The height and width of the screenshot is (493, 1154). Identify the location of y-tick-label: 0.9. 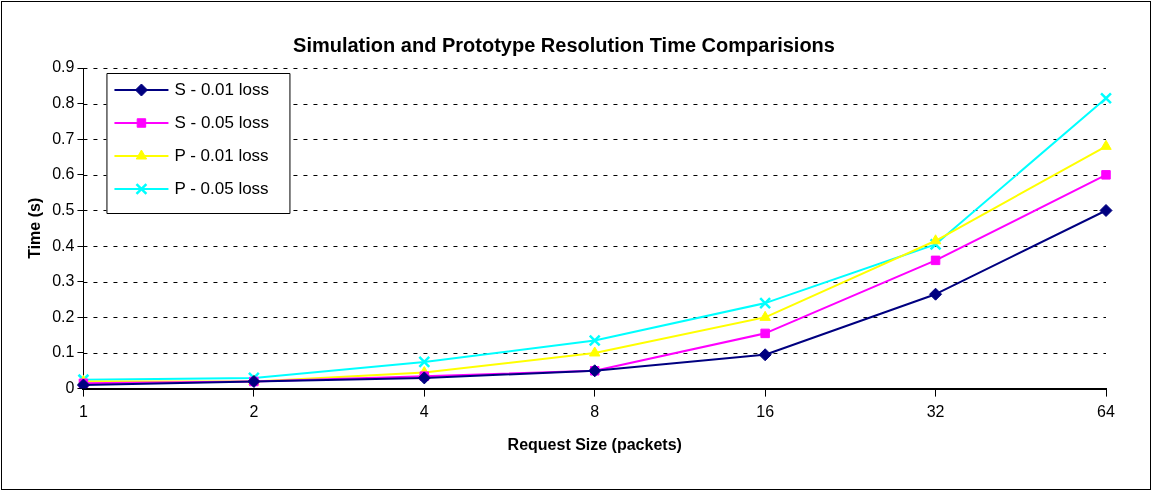
(63, 67).